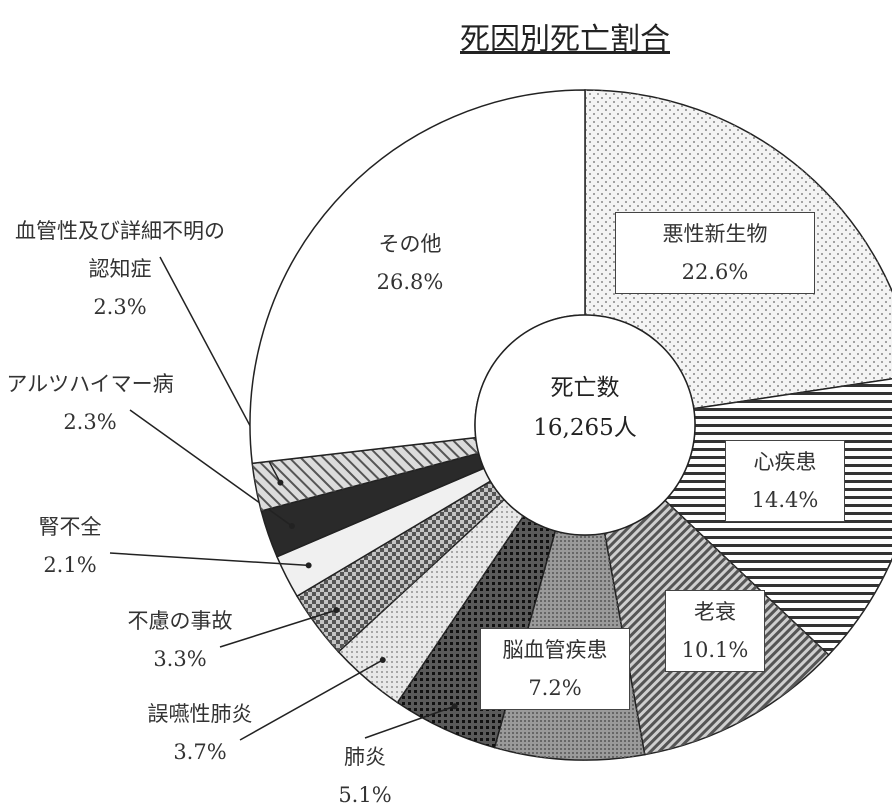  I want to click on slice-value: 7.2%, so click(555, 688).